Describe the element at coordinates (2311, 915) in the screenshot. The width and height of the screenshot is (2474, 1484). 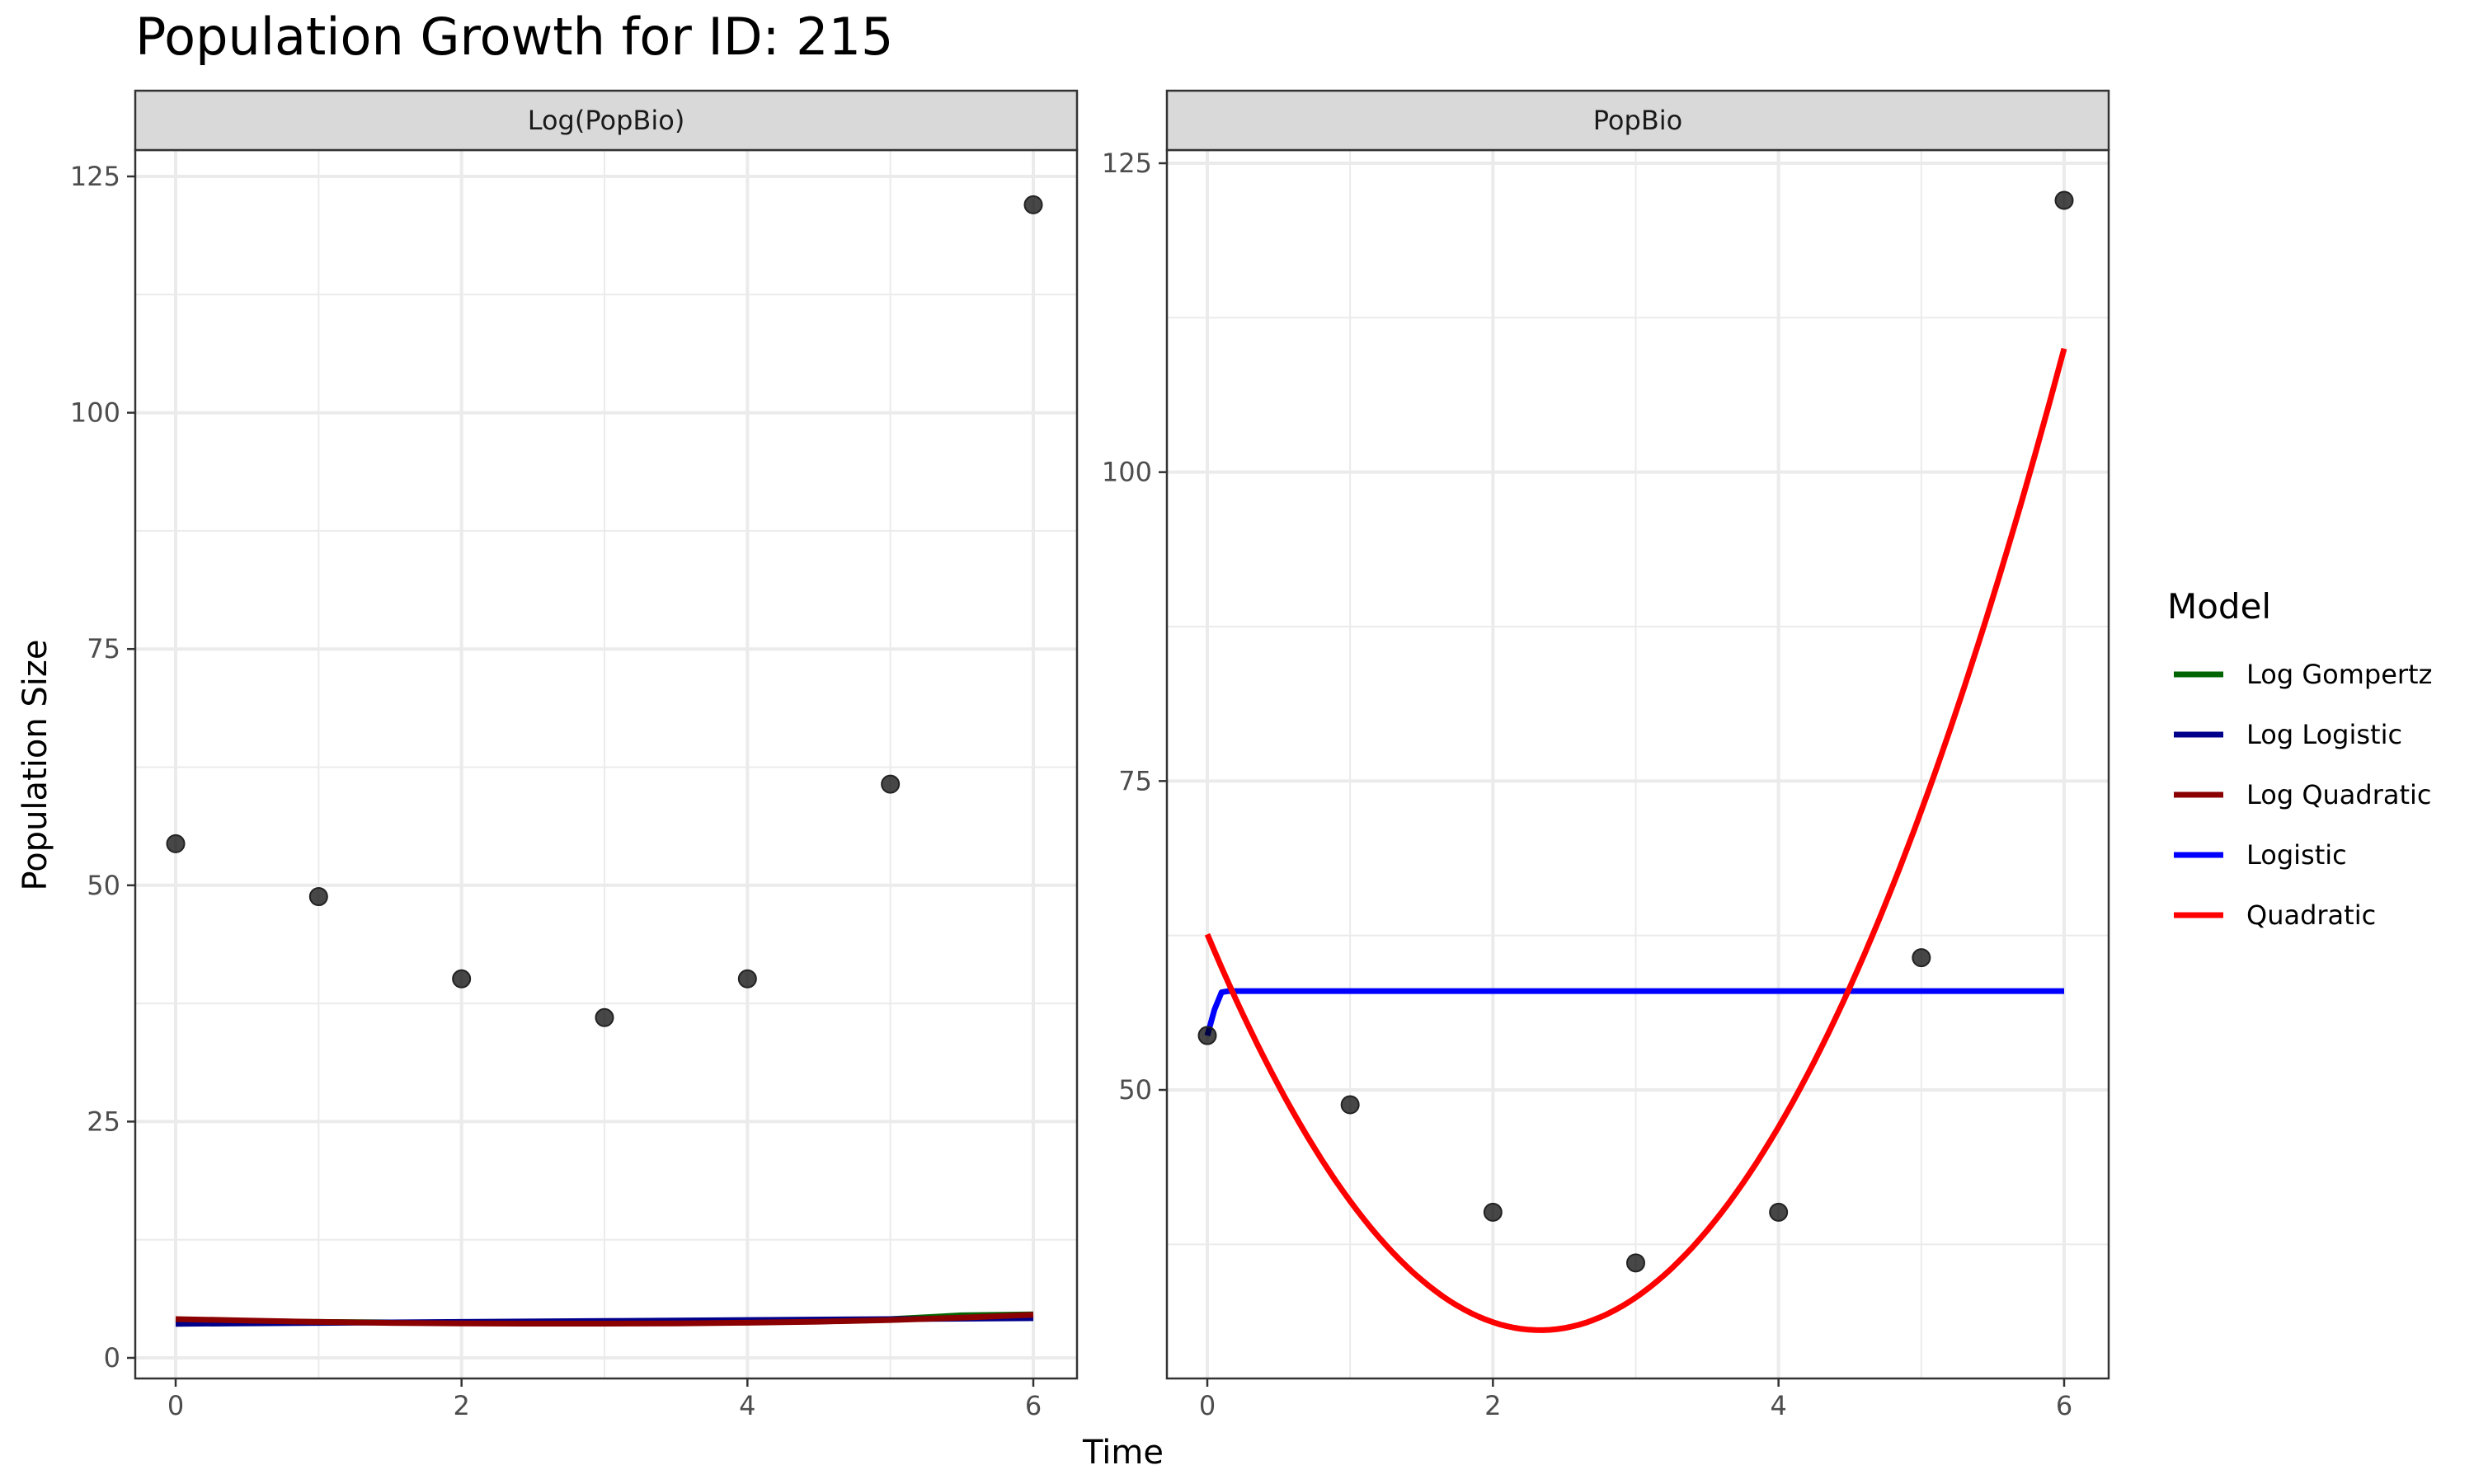
I see `legend-label: Quadratic` at that location.